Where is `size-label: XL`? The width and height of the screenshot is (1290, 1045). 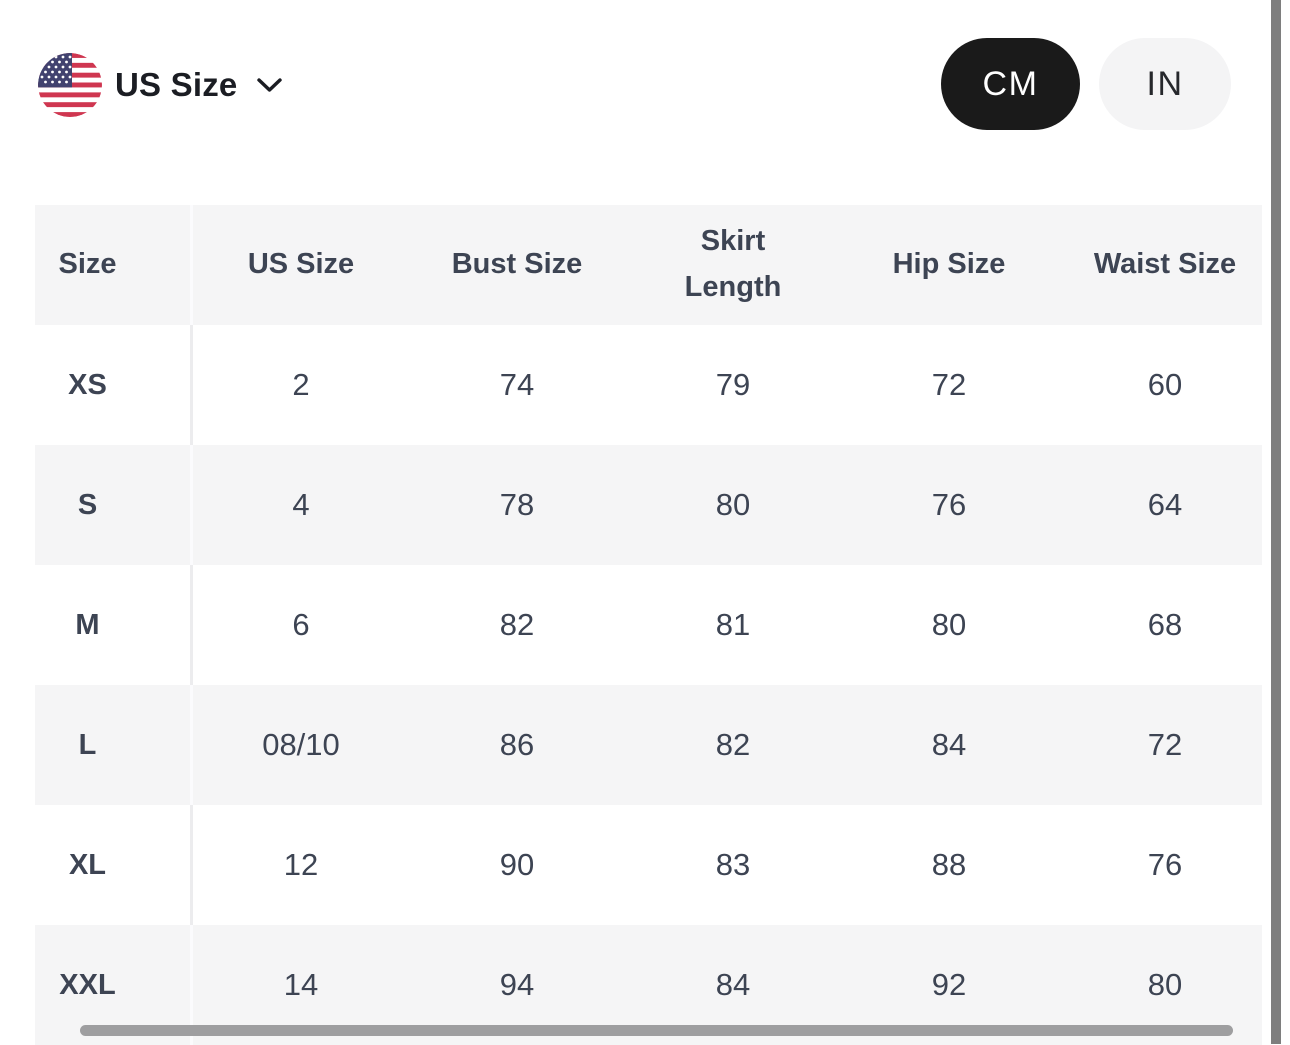
size-label: XL is located at coordinates (114, 865).